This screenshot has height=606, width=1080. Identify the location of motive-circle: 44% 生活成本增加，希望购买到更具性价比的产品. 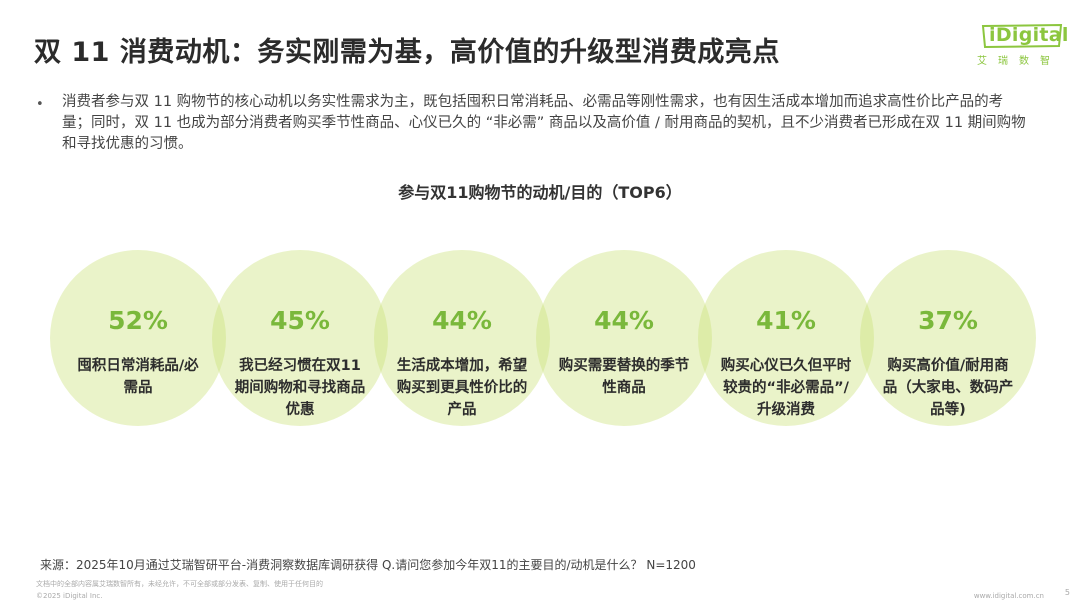
(462, 338).